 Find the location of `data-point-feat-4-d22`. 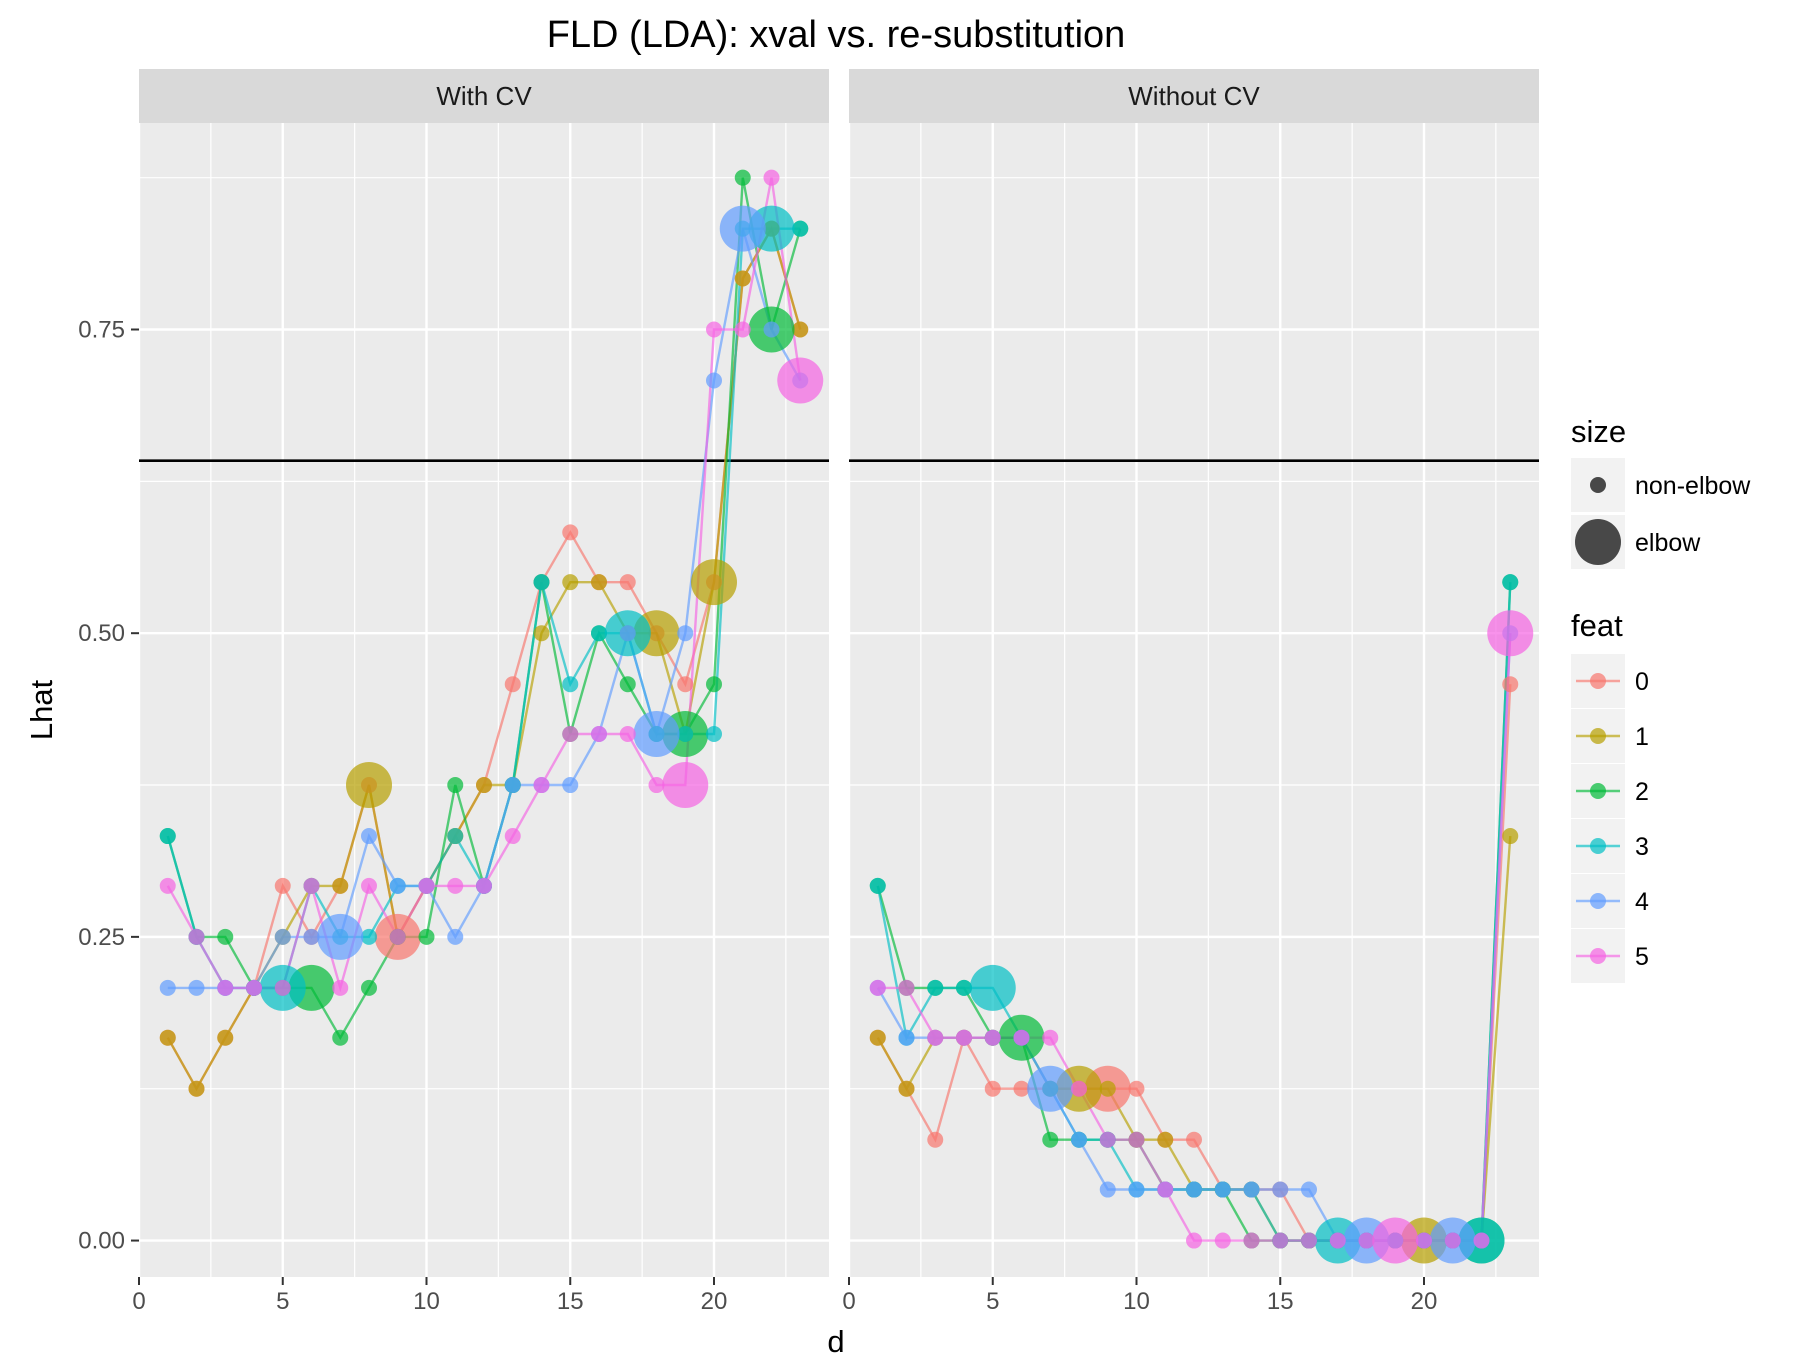

data-point-feat-4-d22 is located at coordinates (771, 329).